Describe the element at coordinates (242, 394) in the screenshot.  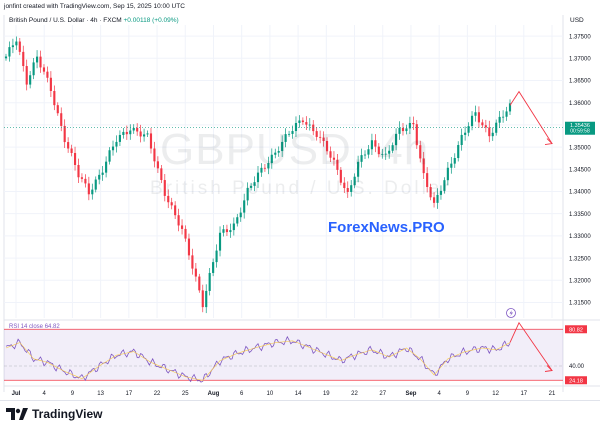
I see `time-tick-label: 6` at that location.